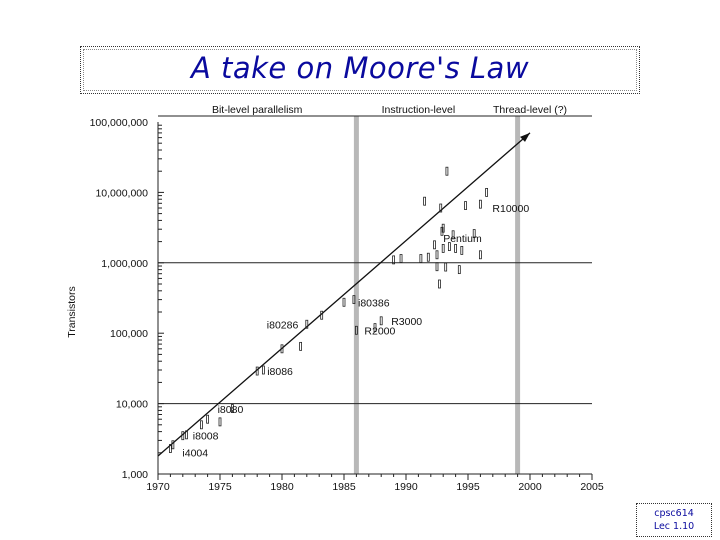 This screenshot has height=540, width=720. Describe the element at coordinates (356, 330) in the screenshot. I see `data-point-R2000` at that location.